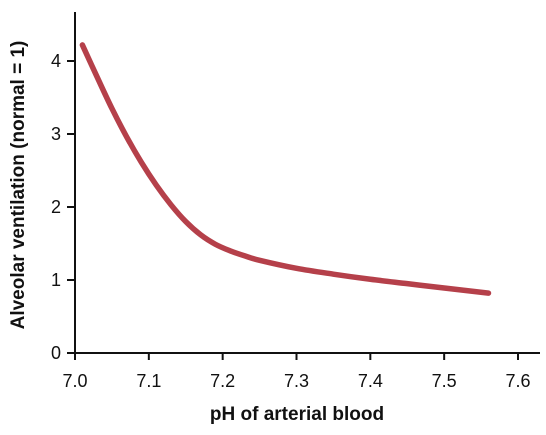  Describe the element at coordinates (370, 381) in the screenshot. I see `x-tick-label: 7.4` at that location.